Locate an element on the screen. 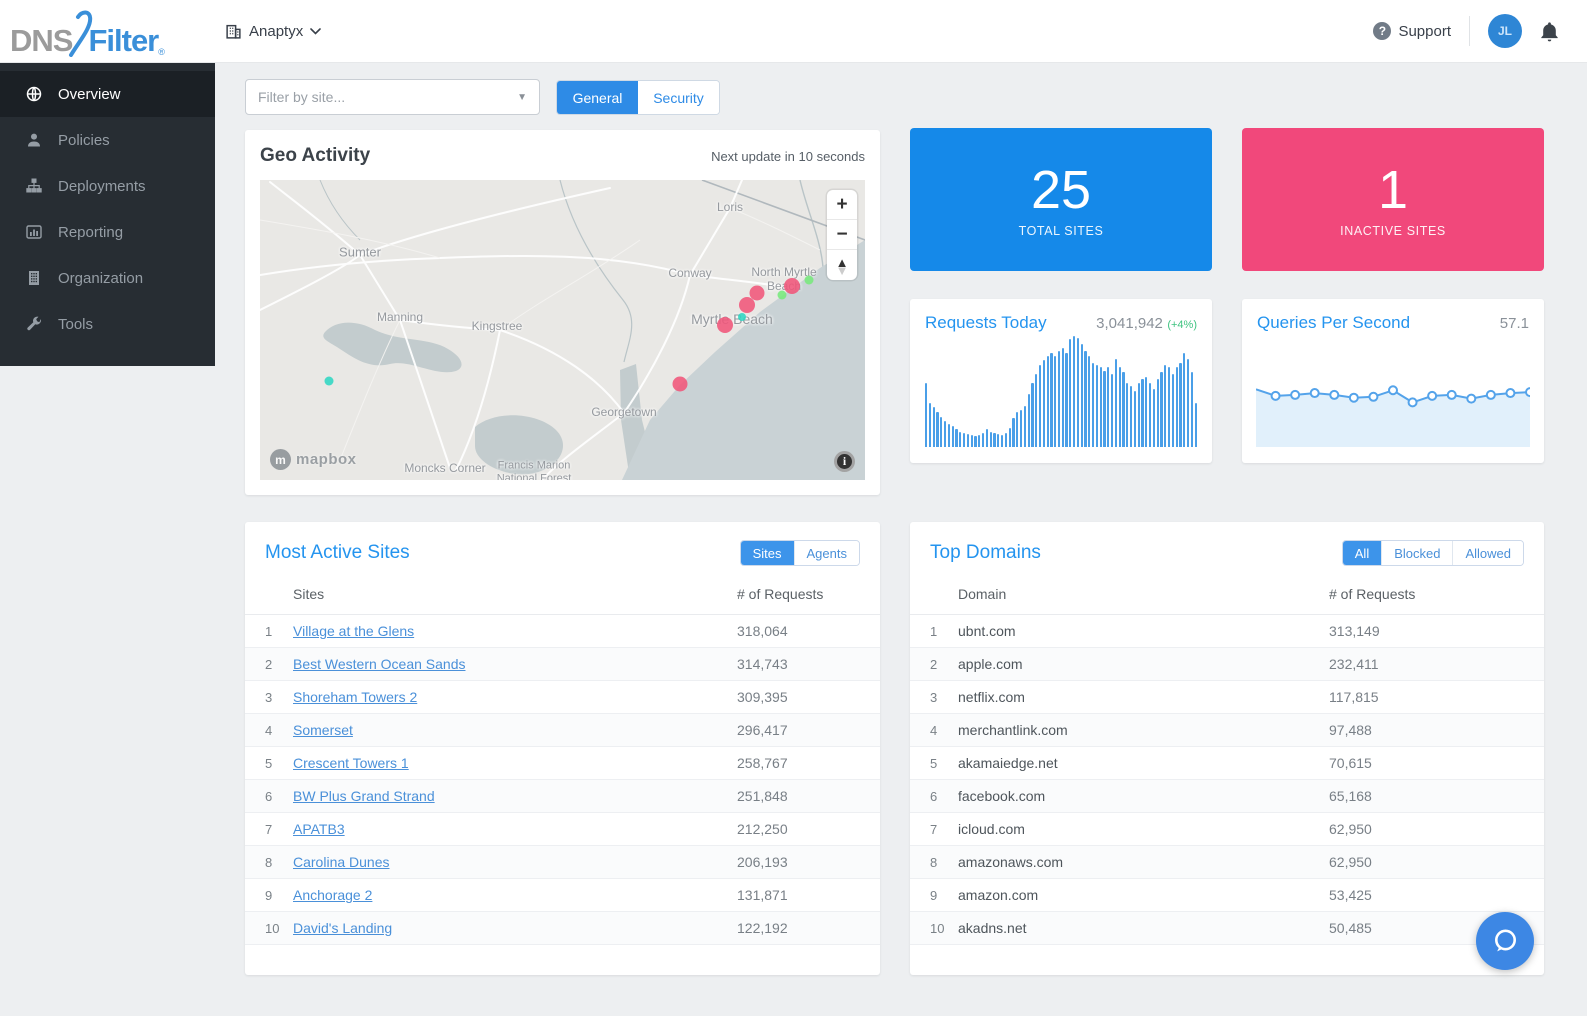  site-link: Village at the Glens is located at coordinates (354, 631).